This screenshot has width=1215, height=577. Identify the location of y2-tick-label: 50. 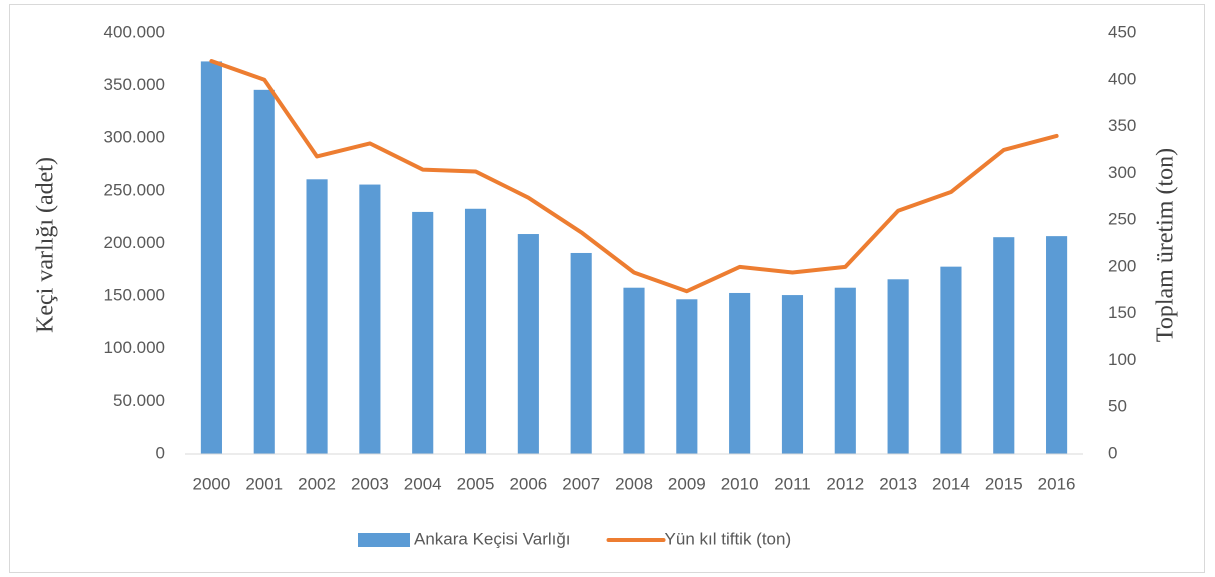
(1117, 406).